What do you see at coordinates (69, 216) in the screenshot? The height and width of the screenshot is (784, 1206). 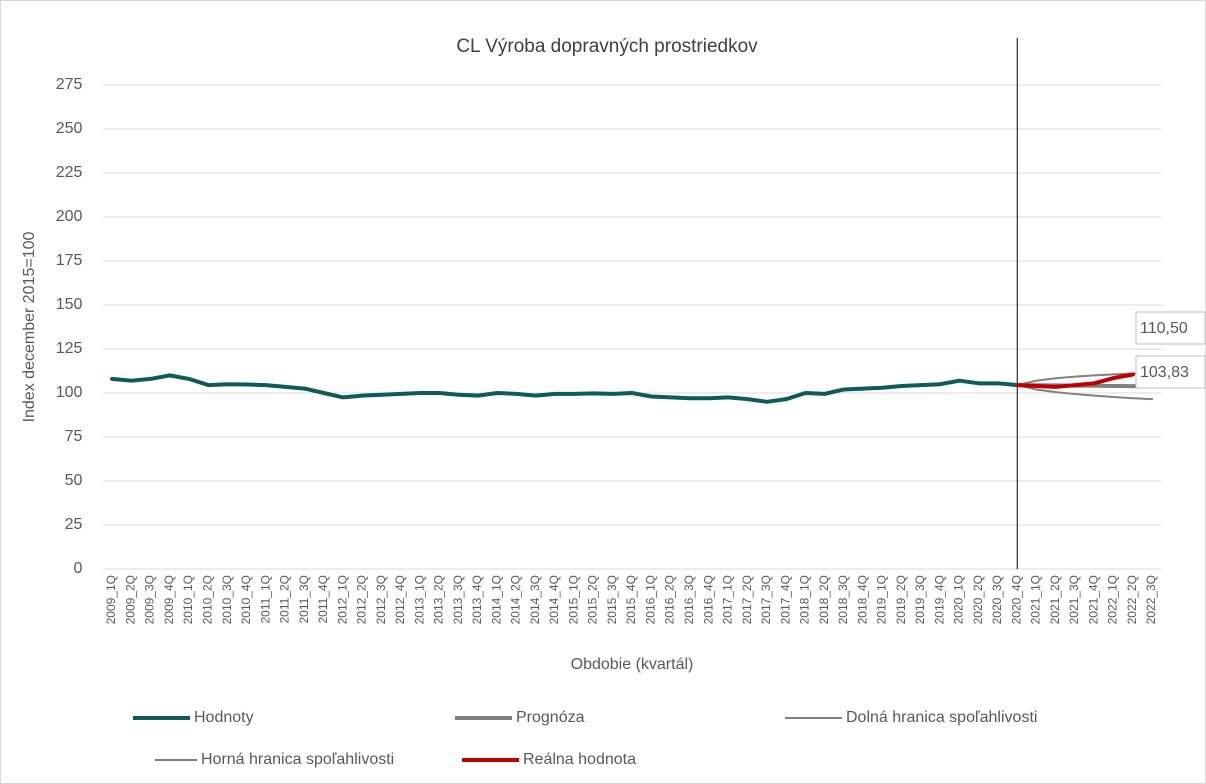 I see `y-tick-label: 200` at bounding box center [69, 216].